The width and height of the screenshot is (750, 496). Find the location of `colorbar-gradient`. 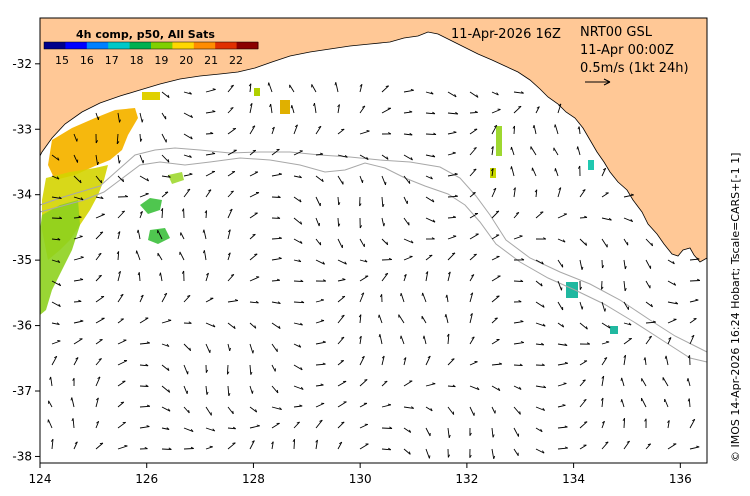

colorbar-gradient is located at coordinates (151, 45).